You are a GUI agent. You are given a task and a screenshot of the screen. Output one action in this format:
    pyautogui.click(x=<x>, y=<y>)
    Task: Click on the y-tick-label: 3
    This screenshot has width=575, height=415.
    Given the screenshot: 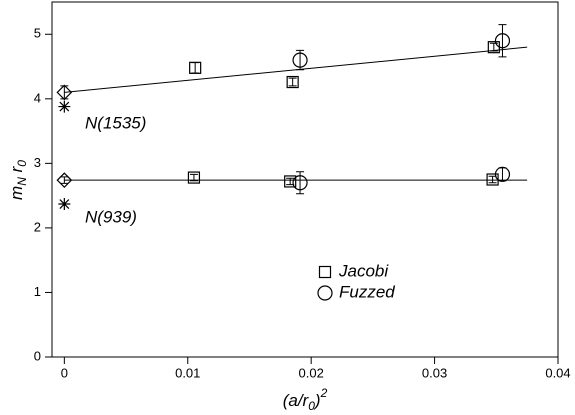 What is the action you would take?
    pyautogui.click(x=37, y=162)
    